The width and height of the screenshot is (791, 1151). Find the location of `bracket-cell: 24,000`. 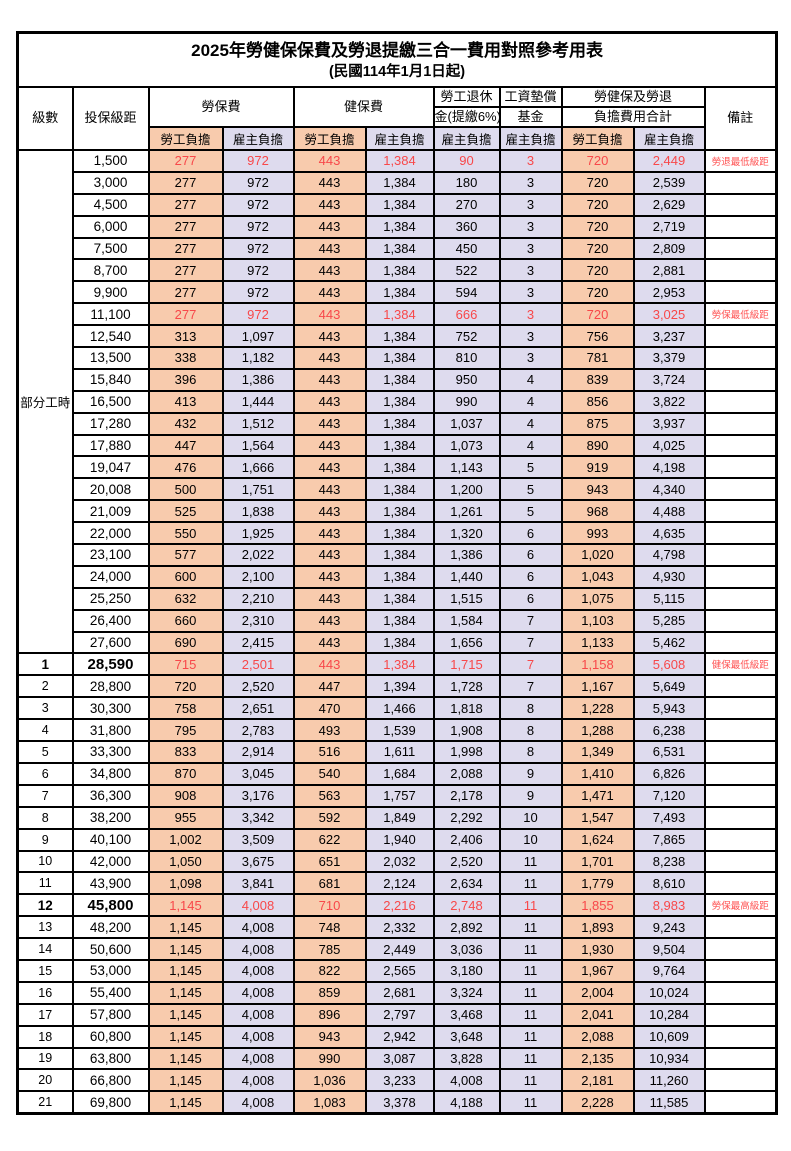

bracket-cell: 24,000 is located at coordinates (110, 576).